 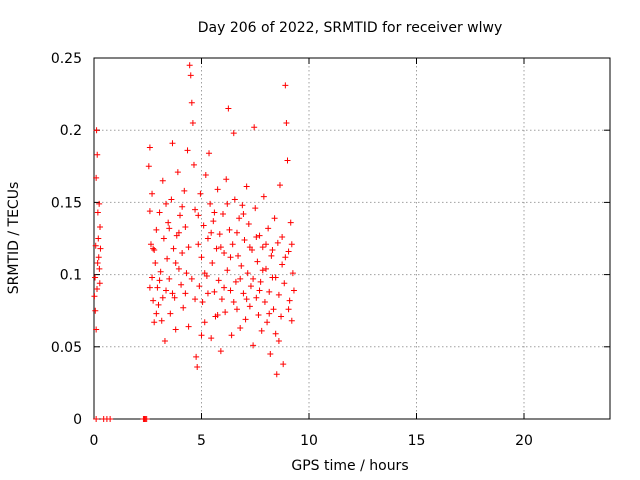 I want to click on y-tick-label: 0.05, so click(x=66, y=348).